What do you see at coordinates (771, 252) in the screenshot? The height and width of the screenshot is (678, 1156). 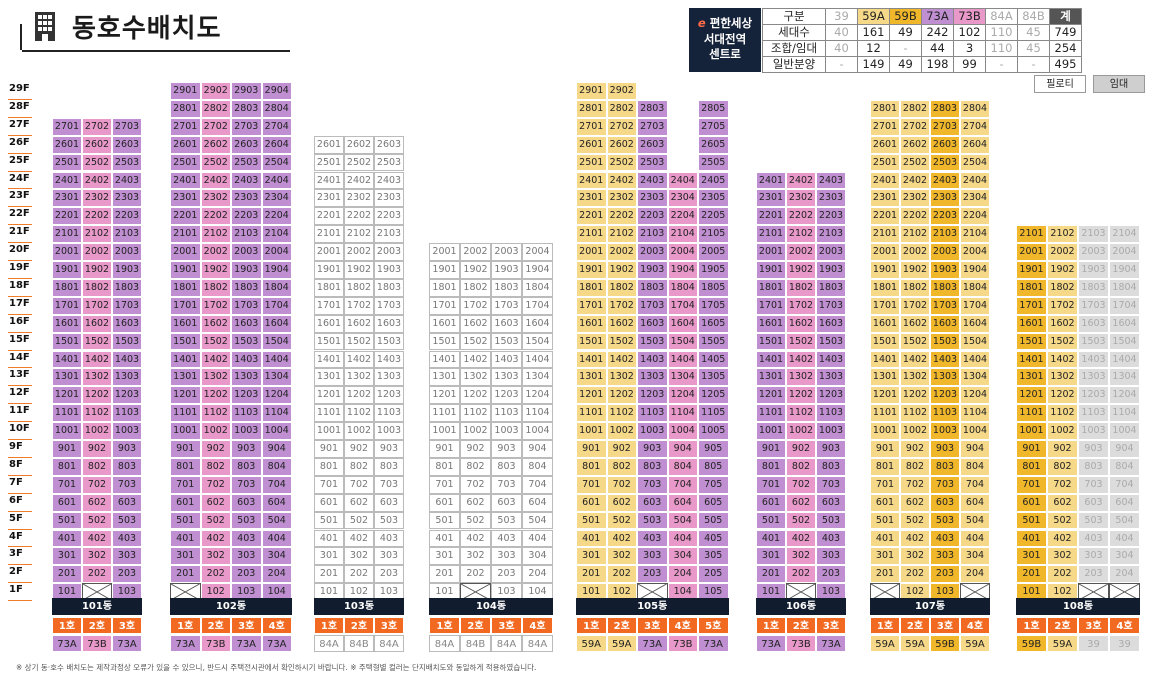 I see `unit-cell: 2001` at bounding box center [771, 252].